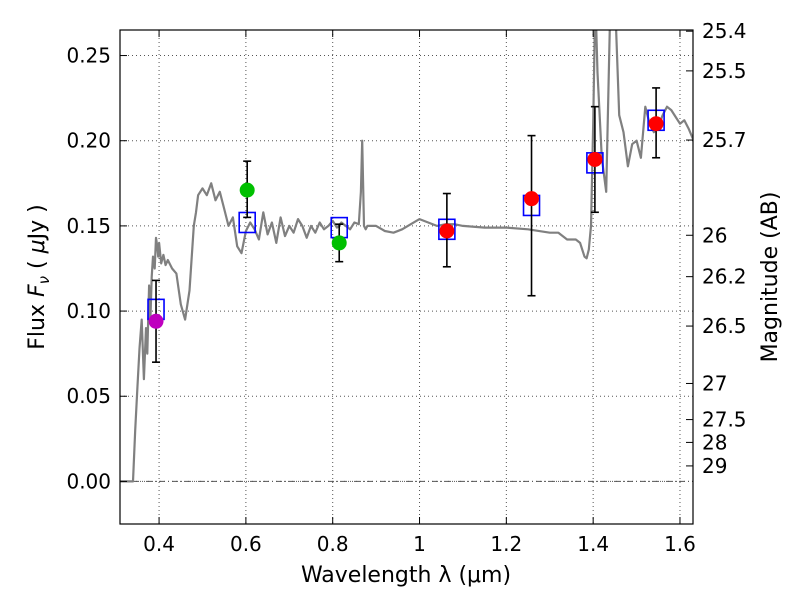  I want to click on x-axis-title: Wavelength λ (μm), so click(406, 575).